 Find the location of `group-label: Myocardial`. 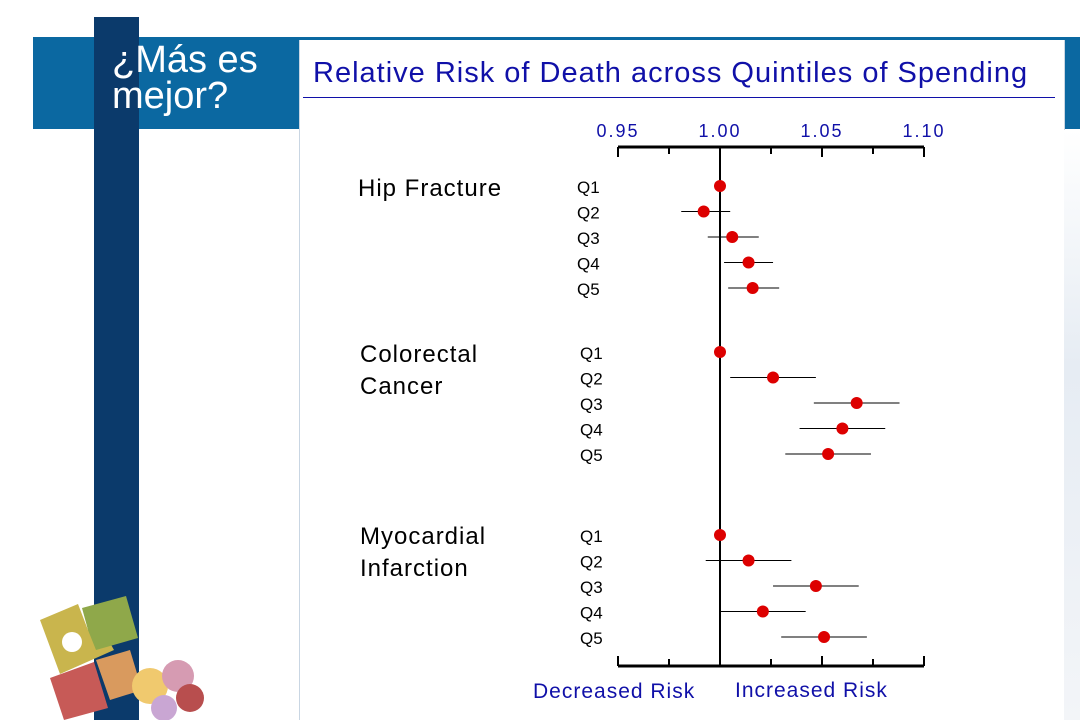

group-label: Myocardial is located at coordinates (423, 536).